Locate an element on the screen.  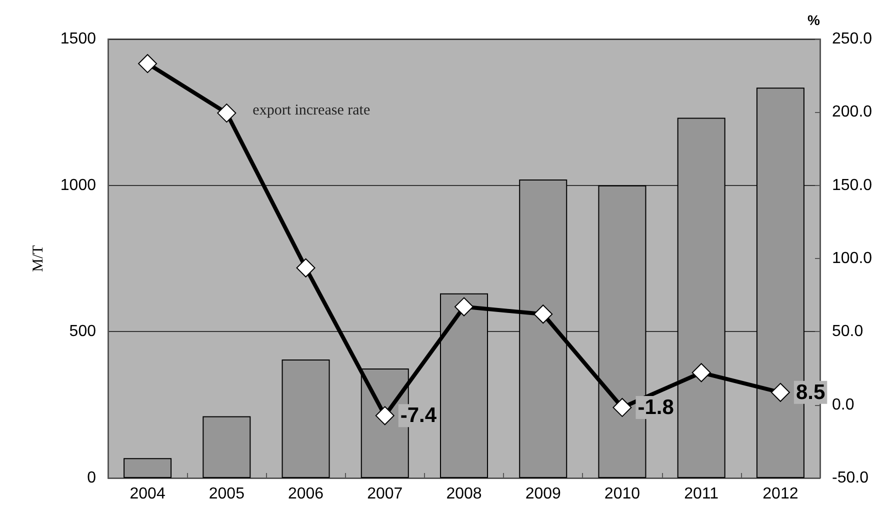
x-tick-label: 2008 is located at coordinates (464, 494).